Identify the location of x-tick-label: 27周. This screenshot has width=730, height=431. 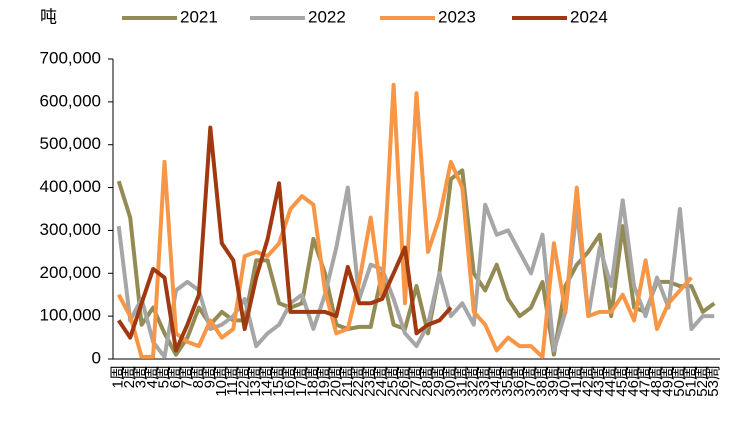
(415, 381).